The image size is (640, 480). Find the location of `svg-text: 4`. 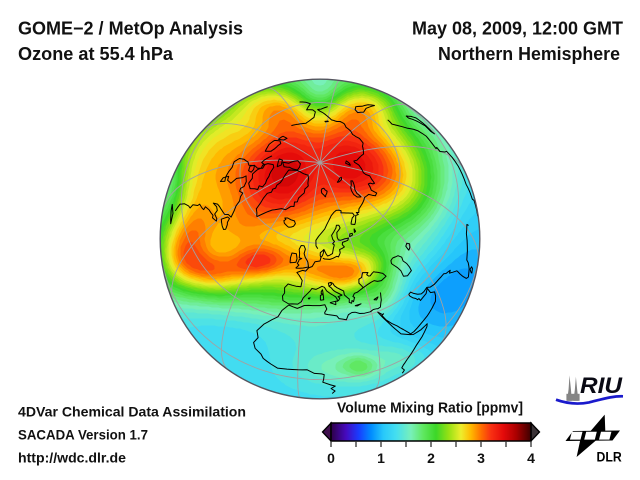

svg-text: 4 is located at coordinates (531, 458).